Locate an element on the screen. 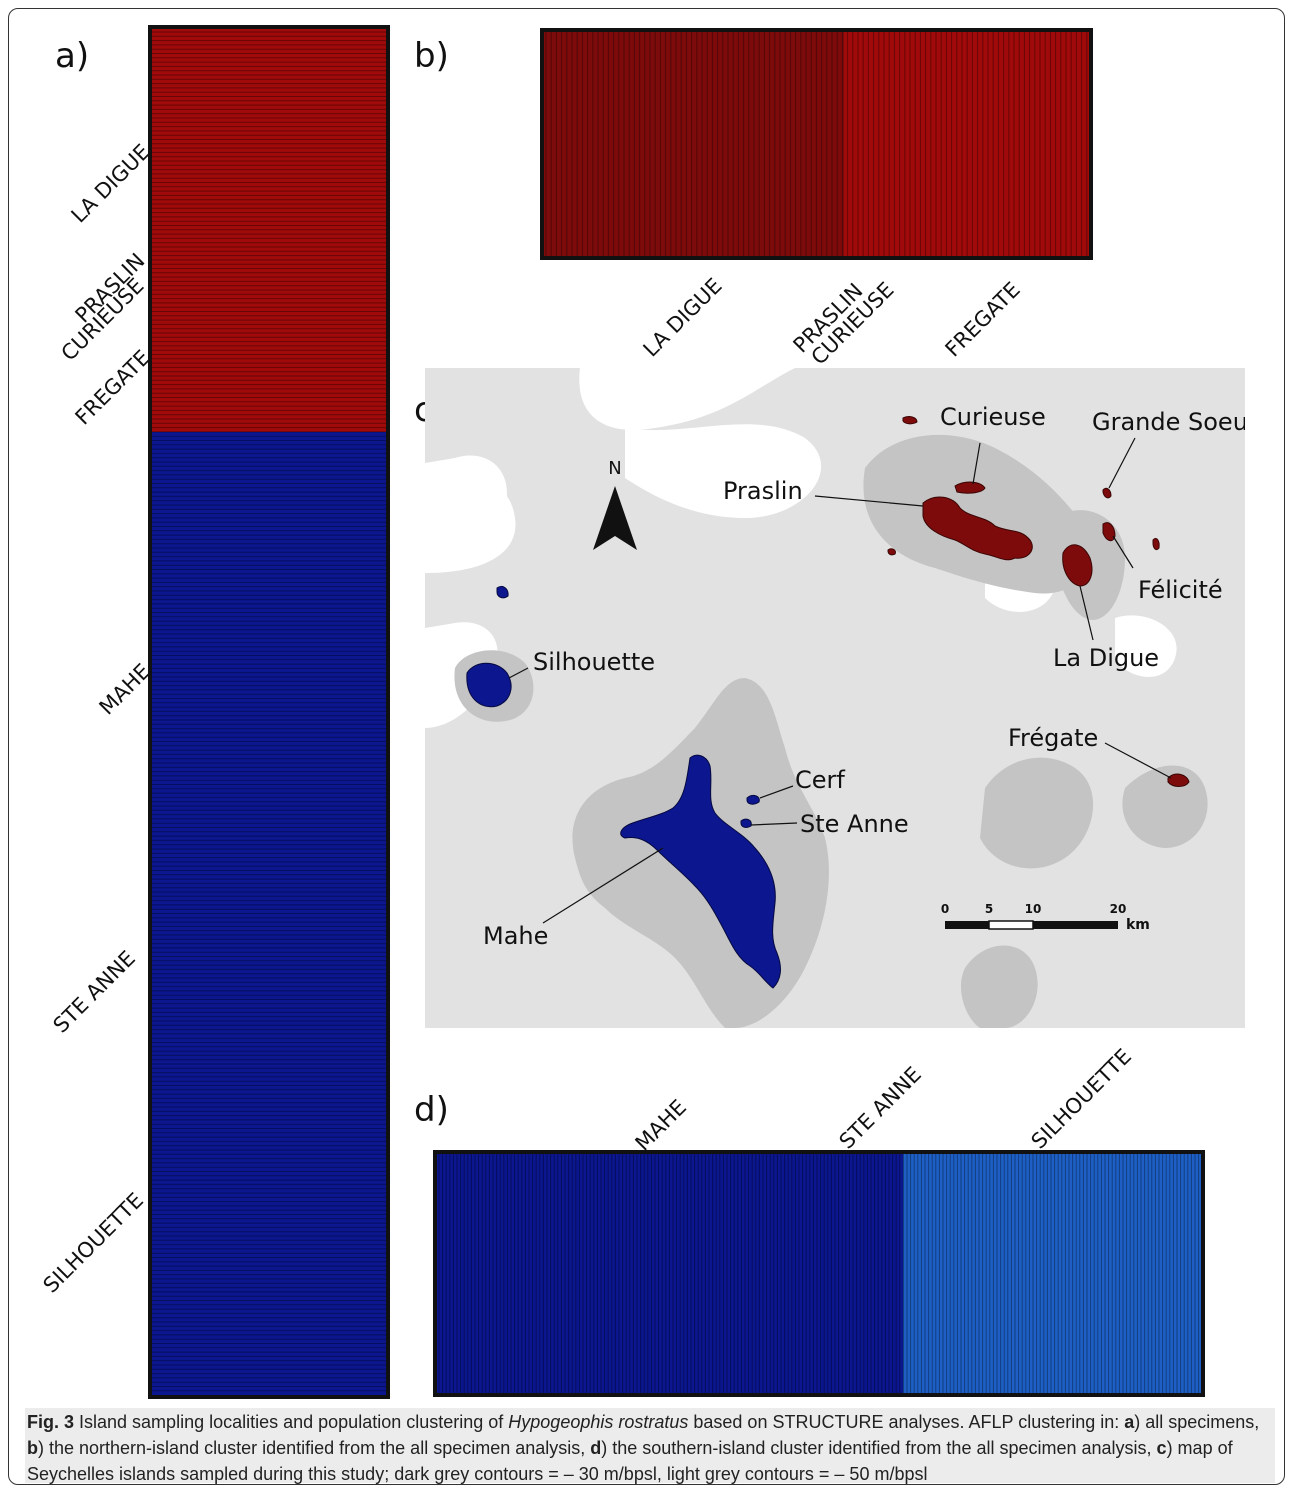 The image size is (1293, 1493). leader-curieuse is located at coordinates (976, 463).